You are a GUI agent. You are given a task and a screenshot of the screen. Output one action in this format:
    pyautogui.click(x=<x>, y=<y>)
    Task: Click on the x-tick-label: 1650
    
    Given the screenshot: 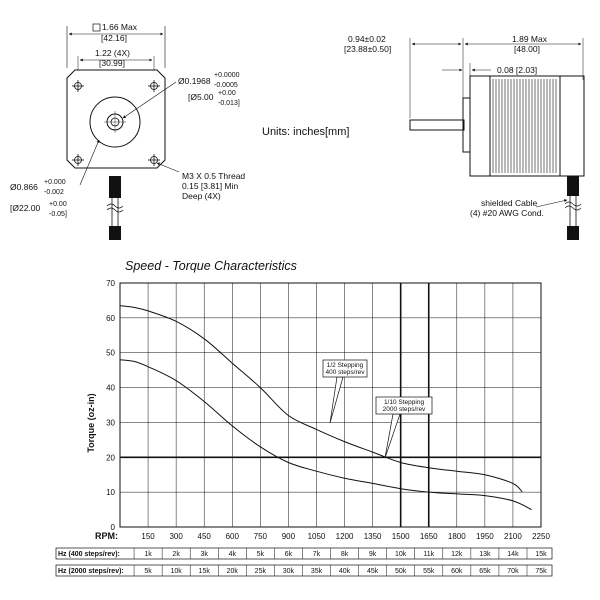 What is the action you would take?
    pyautogui.click(x=429, y=536)
    